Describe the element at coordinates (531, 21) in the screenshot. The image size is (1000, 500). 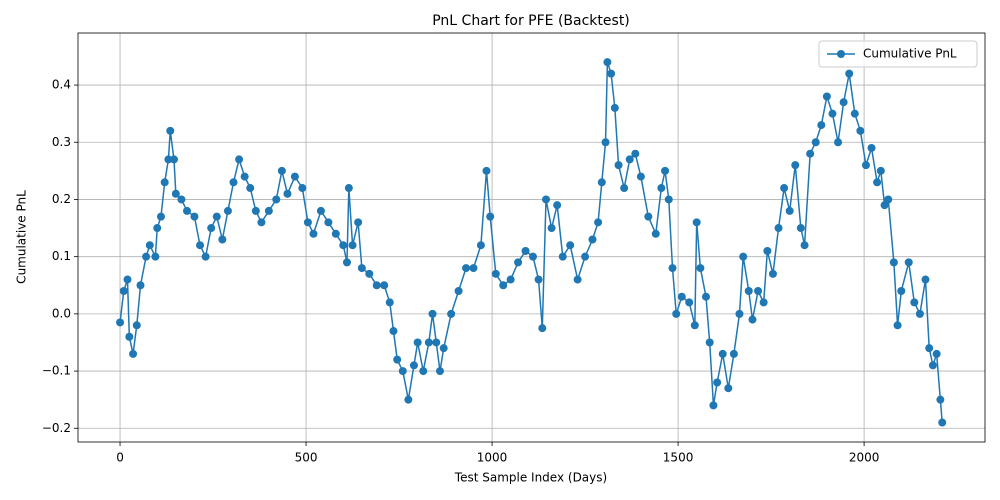
I see `chart-title: PnL Chart for PFE (Backtest)` at that location.